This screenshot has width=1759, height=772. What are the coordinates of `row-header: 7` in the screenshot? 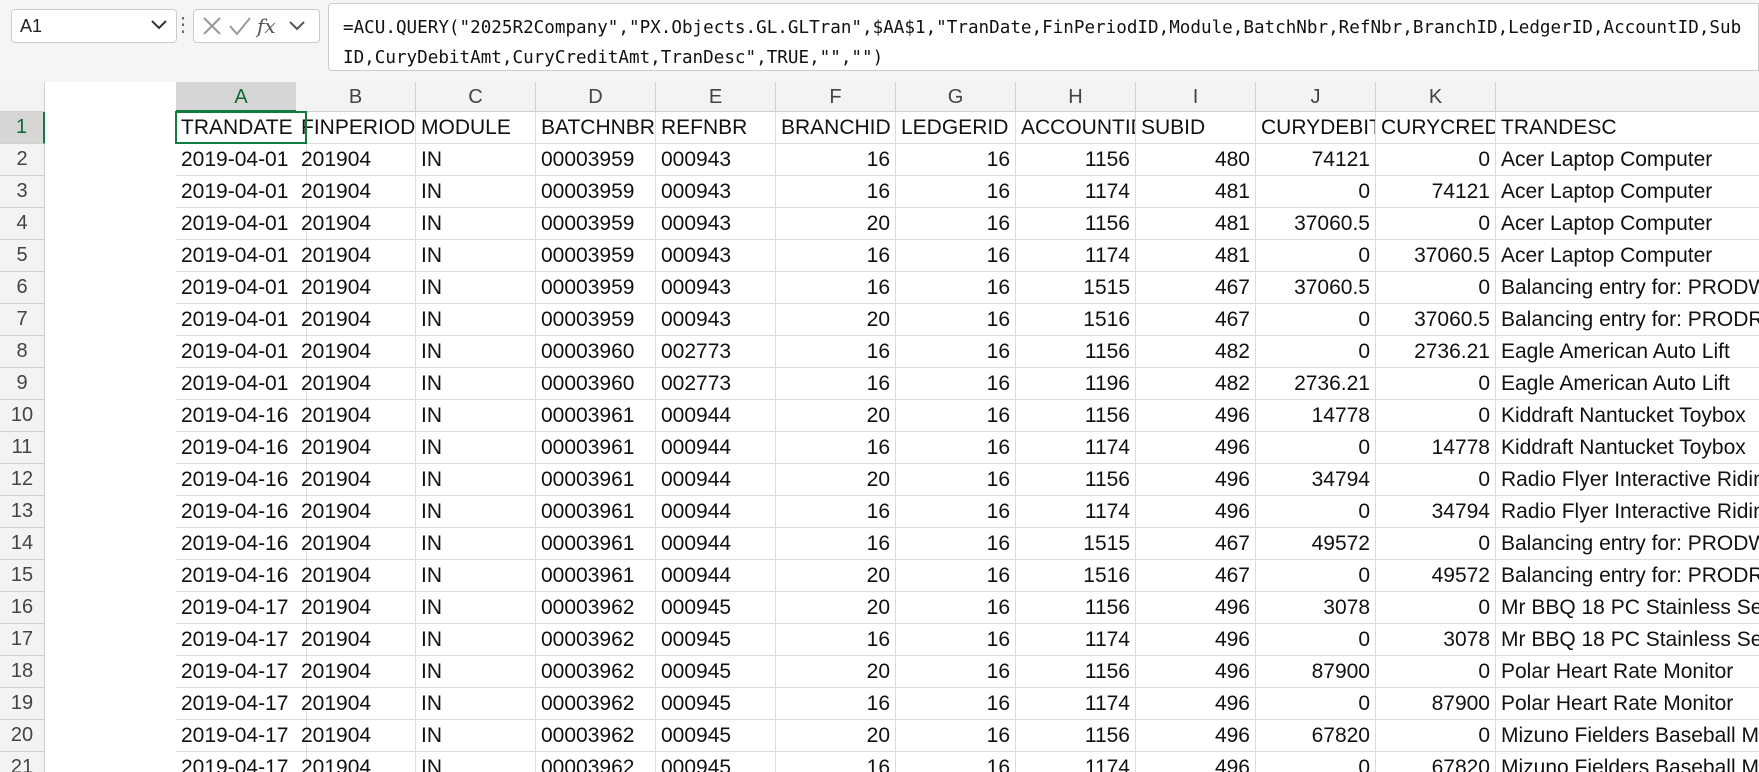 It's located at (22, 320).